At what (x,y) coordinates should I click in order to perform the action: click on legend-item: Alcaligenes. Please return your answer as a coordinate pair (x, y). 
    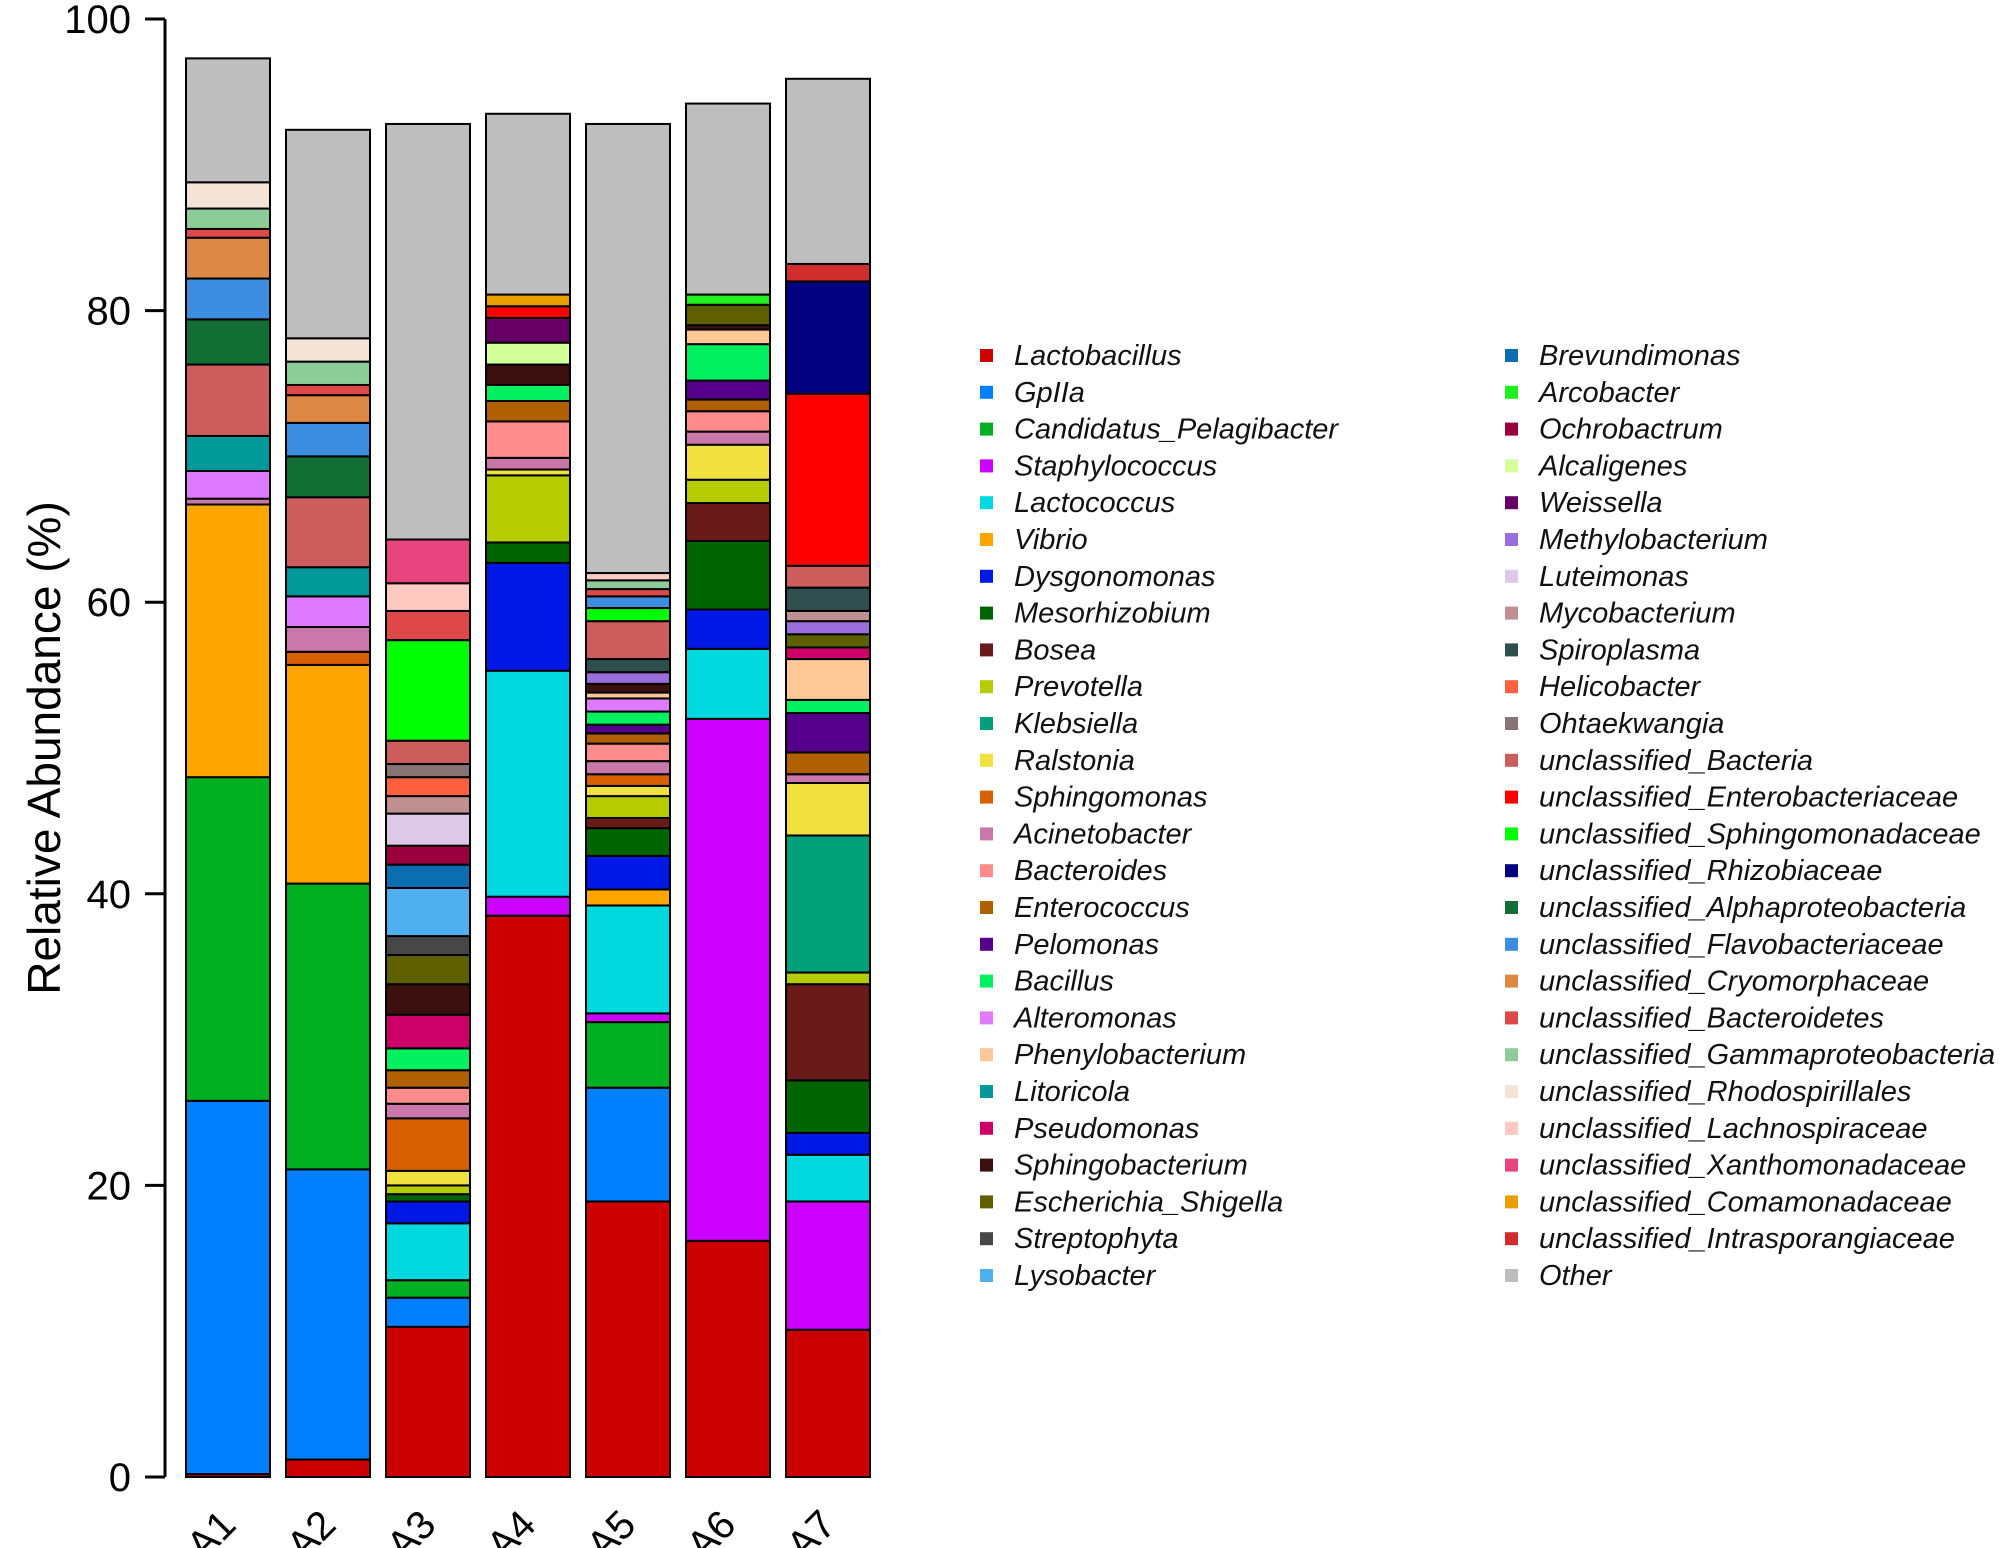
    Looking at the image, I should click on (1596, 466).